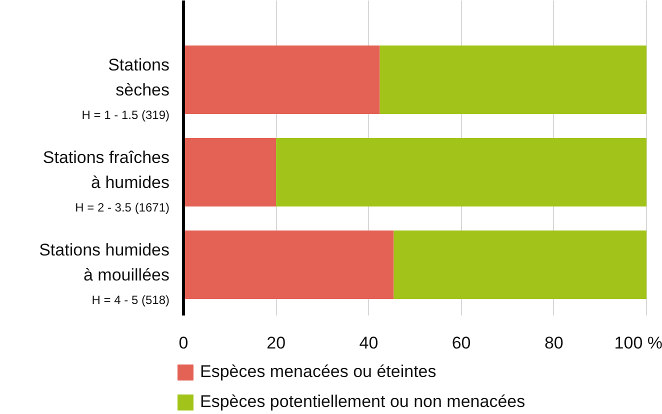 The image size is (662, 414). What do you see at coordinates (554, 343) in the screenshot?
I see `x-tick-label: 80` at bounding box center [554, 343].